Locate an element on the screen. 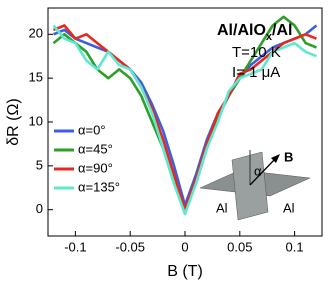 This screenshot has height=288, width=332. annotation: I= 1 μA is located at coordinates (256, 72).